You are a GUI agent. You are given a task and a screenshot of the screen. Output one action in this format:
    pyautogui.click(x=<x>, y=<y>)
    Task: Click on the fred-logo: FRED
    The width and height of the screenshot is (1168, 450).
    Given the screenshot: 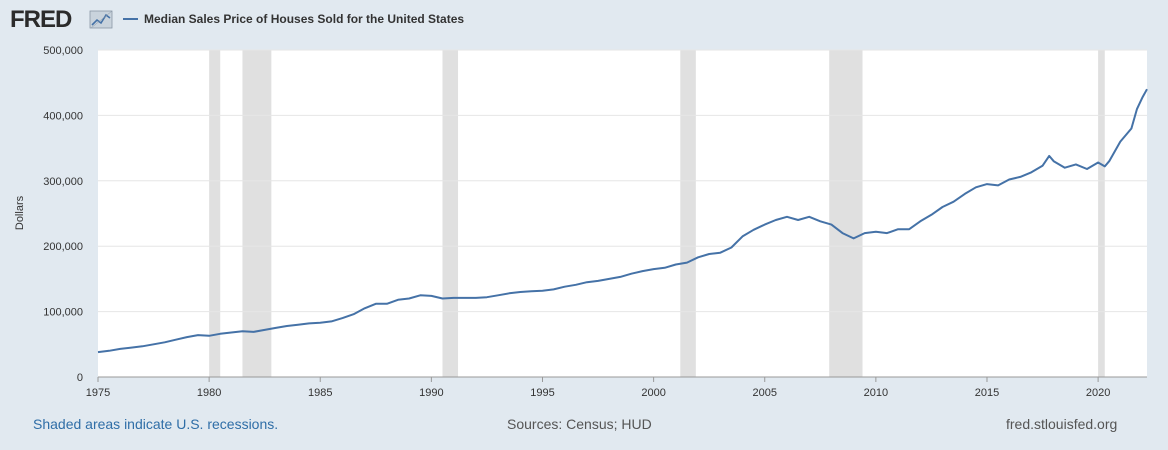 What is the action you would take?
    pyautogui.click(x=61, y=19)
    